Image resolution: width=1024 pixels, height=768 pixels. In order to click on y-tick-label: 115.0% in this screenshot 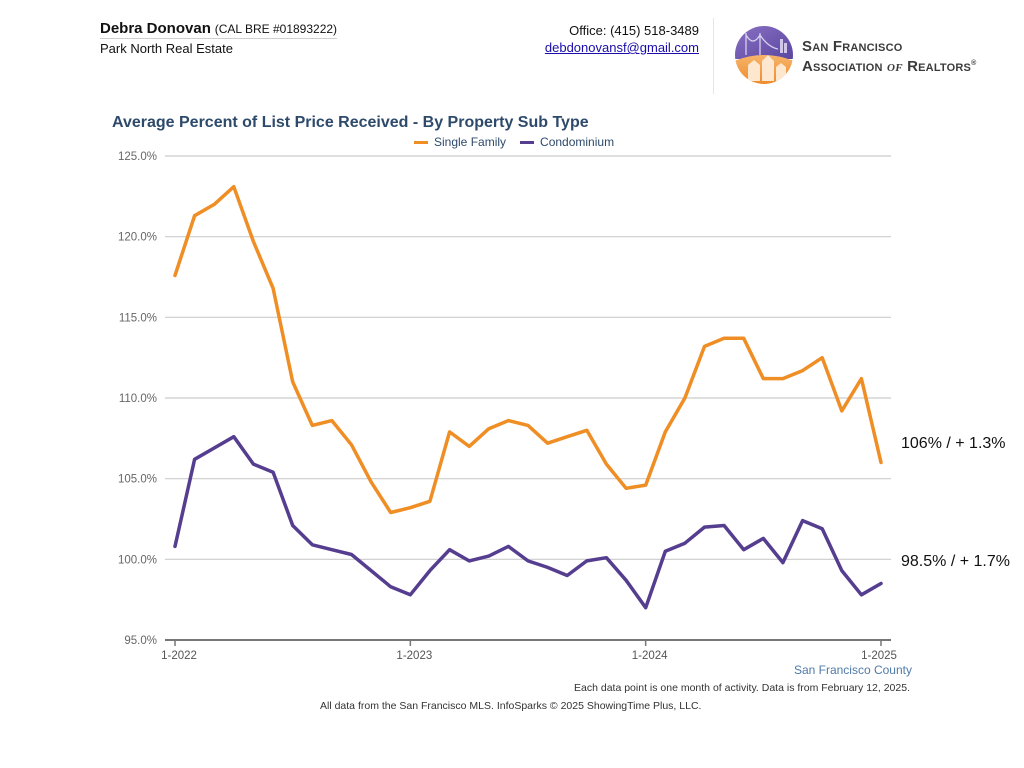, I will do `click(138, 318)`.